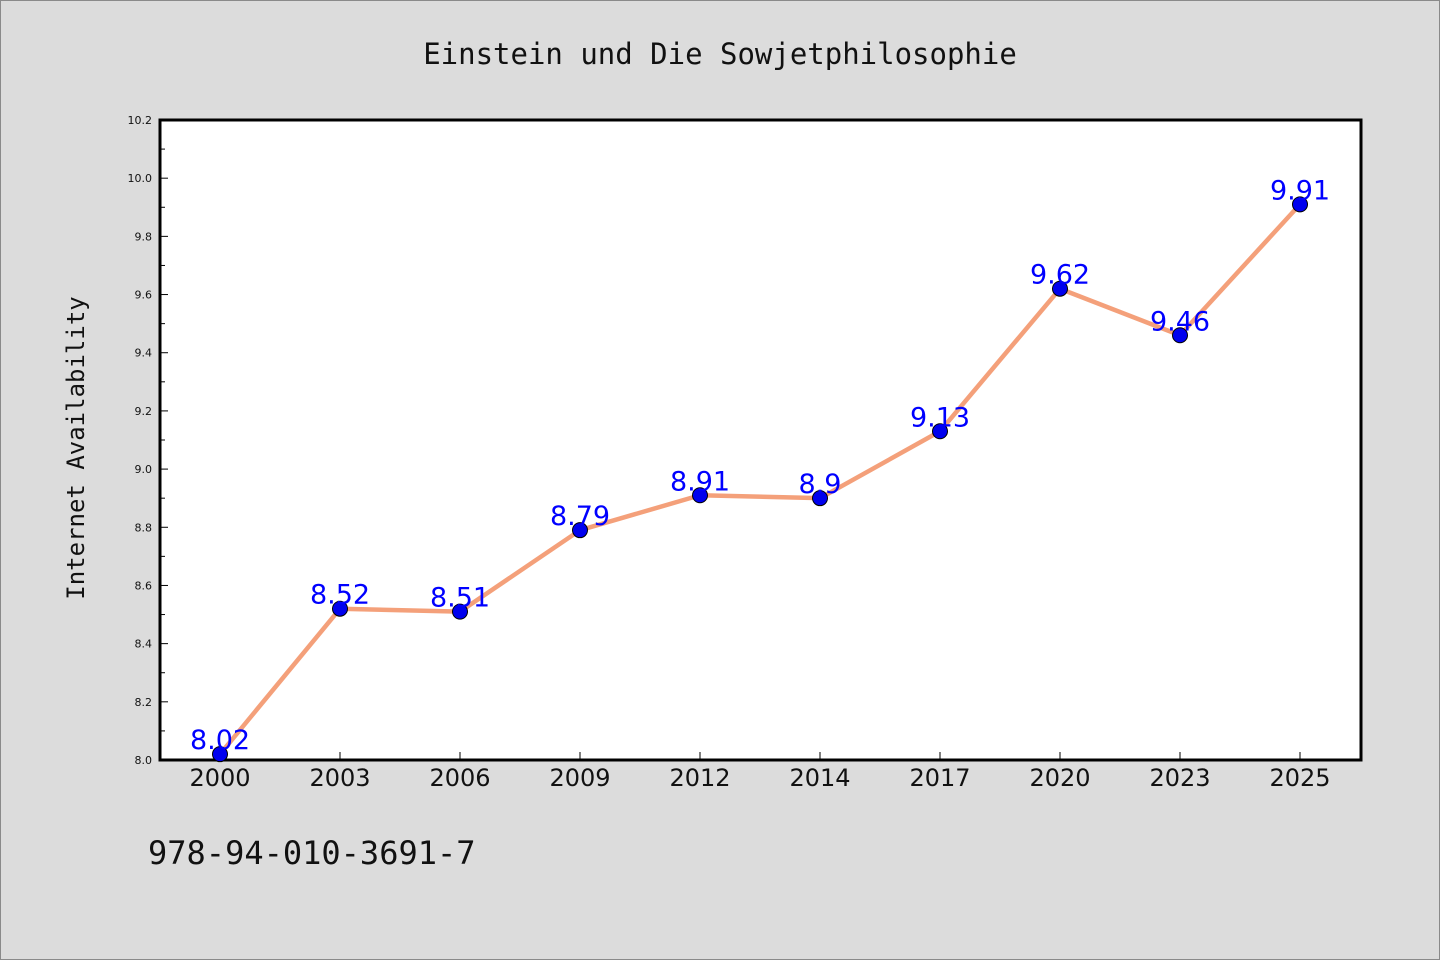 The height and width of the screenshot is (960, 1440). What do you see at coordinates (219, 778) in the screenshot?
I see `x-tick-label: 2000` at bounding box center [219, 778].